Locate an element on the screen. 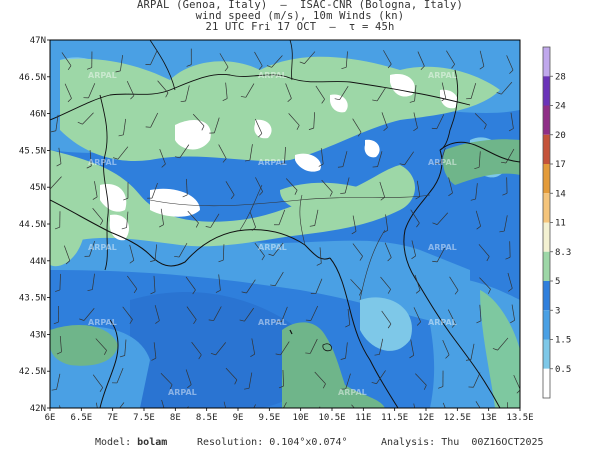 The image size is (600, 450). model-label: Model: is located at coordinates (113, 442).